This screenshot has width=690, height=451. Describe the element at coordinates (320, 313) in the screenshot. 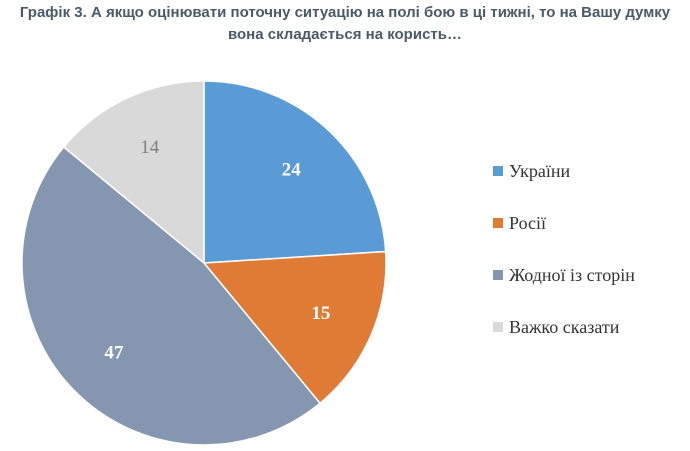

I see `pie-data-label-1: 15` at that location.